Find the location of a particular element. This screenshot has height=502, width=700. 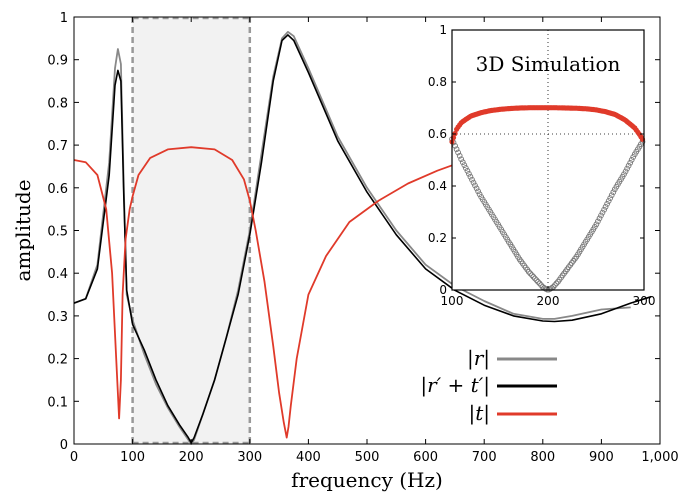

x-tick-label: 800 is located at coordinates (542, 457).